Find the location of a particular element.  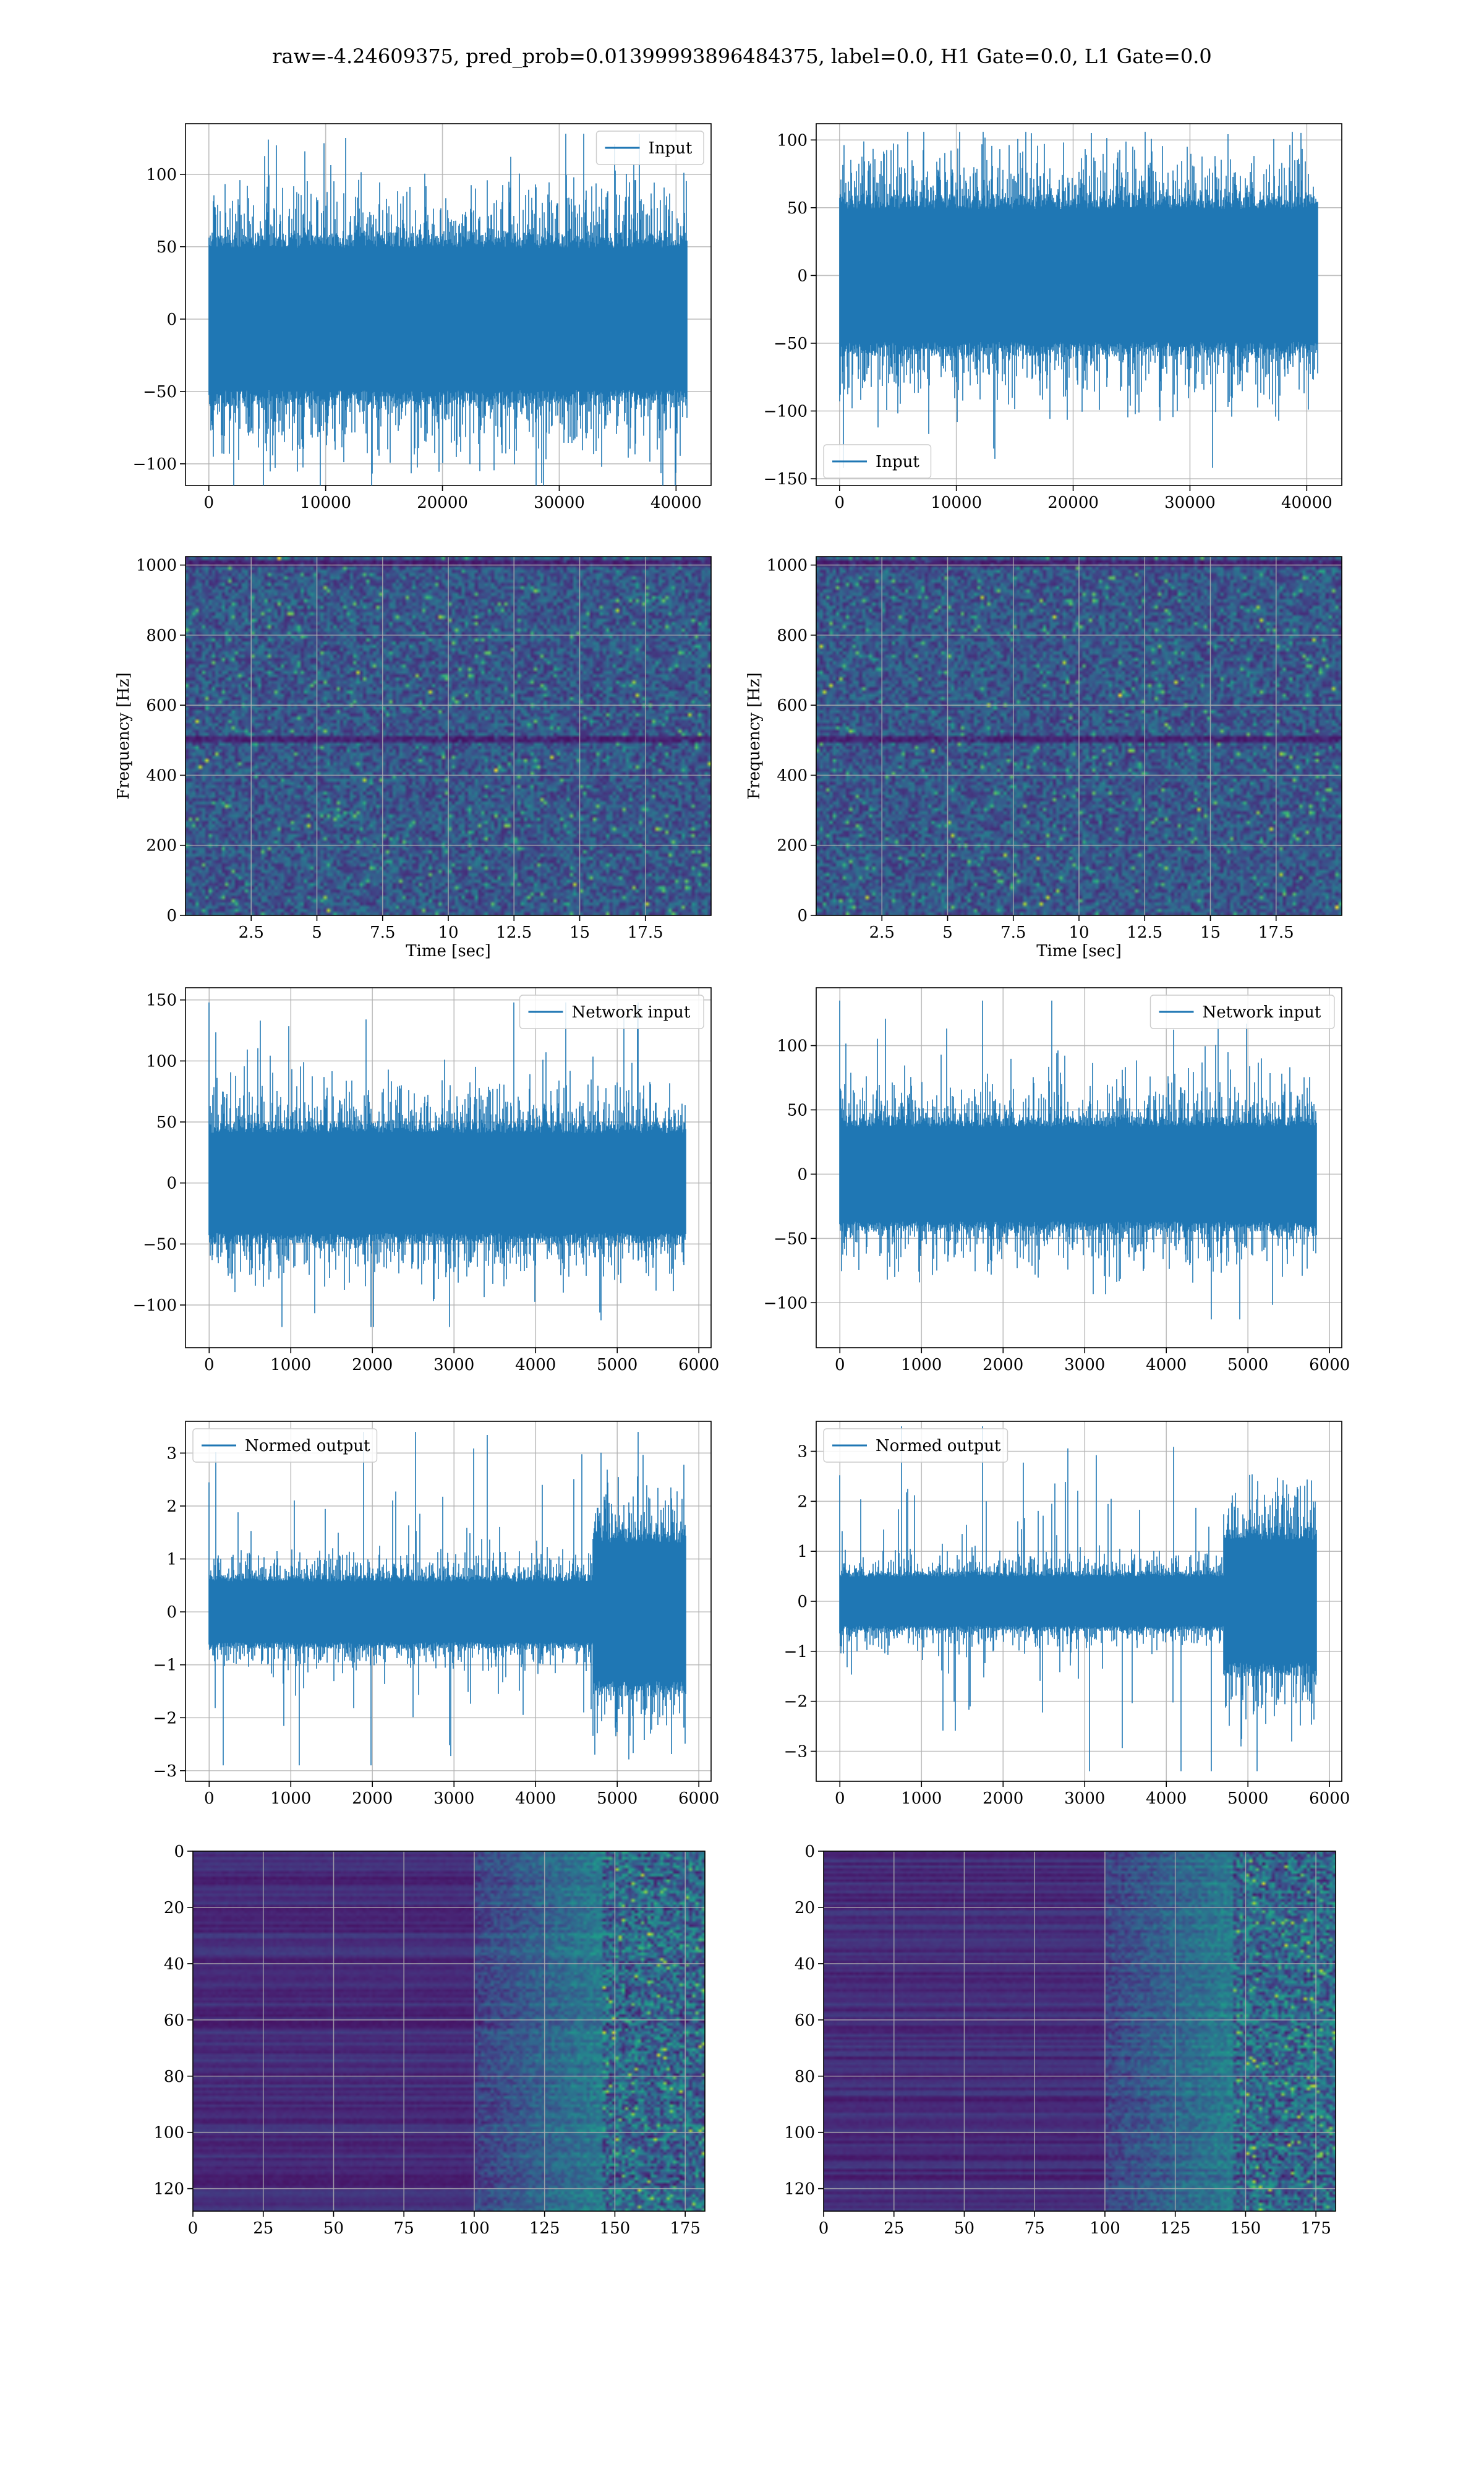

l1-spectrogram-xtick-label-1: 5 is located at coordinates (947, 932).